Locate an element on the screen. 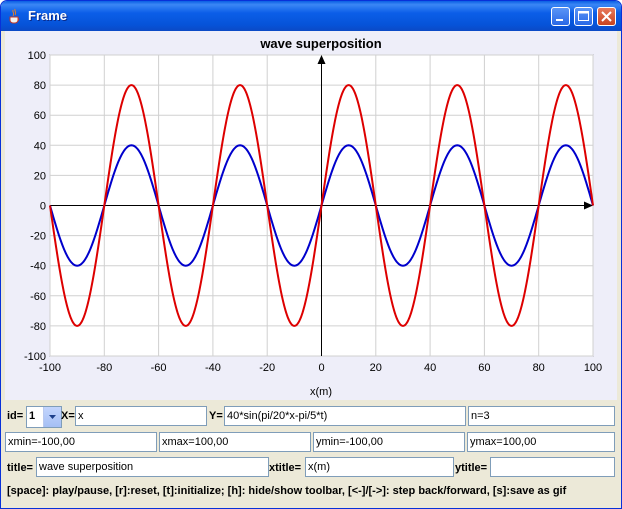  x-tick-label: -60 is located at coordinates (159, 368).